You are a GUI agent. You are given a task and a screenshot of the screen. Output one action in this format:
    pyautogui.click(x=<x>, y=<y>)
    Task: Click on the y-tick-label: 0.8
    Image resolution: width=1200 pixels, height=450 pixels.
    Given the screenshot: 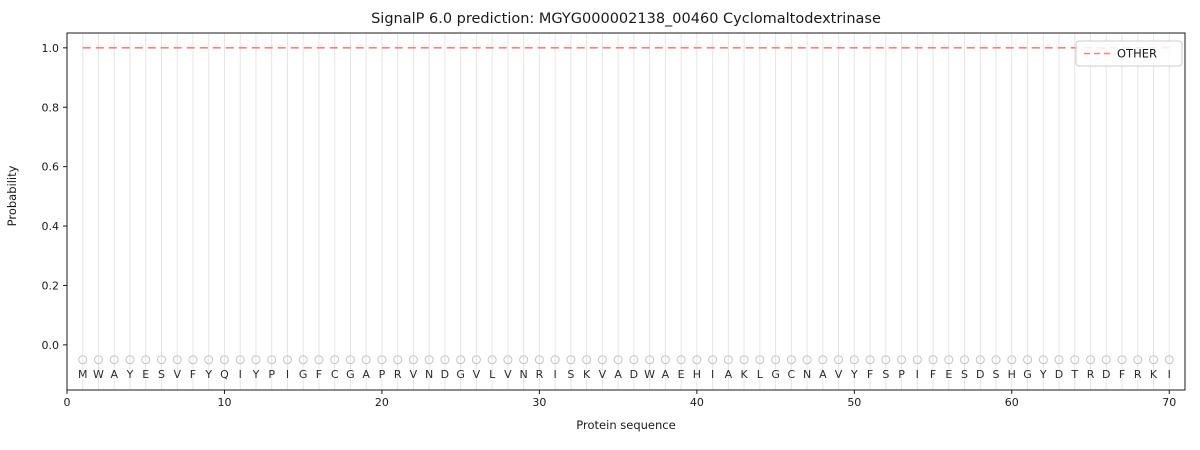 What is the action you would take?
    pyautogui.click(x=51, y=107)
    